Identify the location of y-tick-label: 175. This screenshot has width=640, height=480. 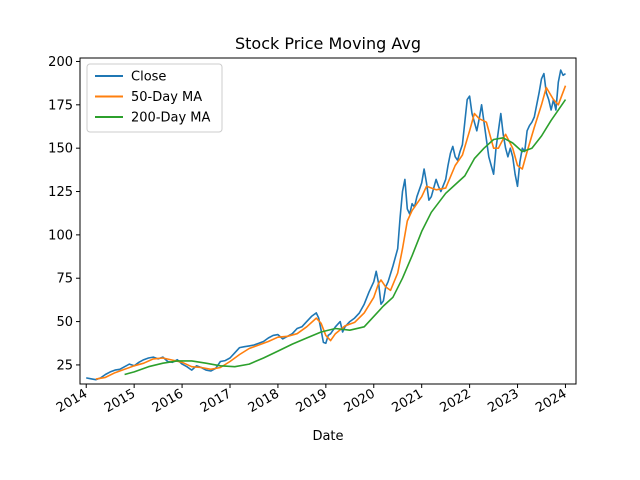
(60, 105).